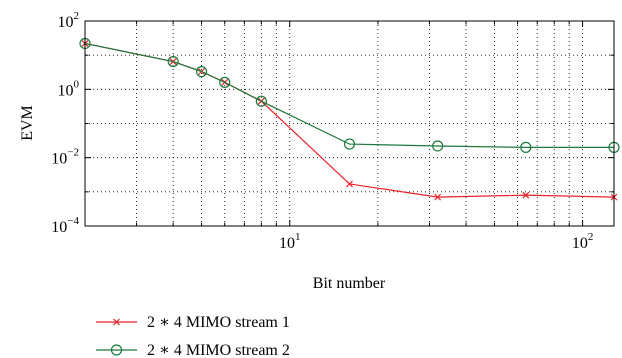  Describe the element at coordinates (69, 88) in the screenshot. I see `y-tick-label: 10⁰` at that location.